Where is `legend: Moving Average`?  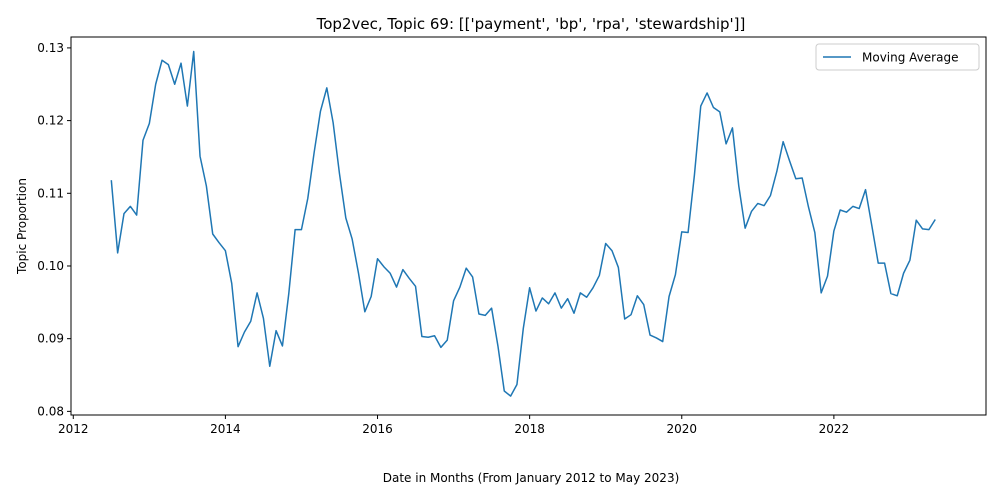
legend: Moving Average is located at coordinates (897, 57).